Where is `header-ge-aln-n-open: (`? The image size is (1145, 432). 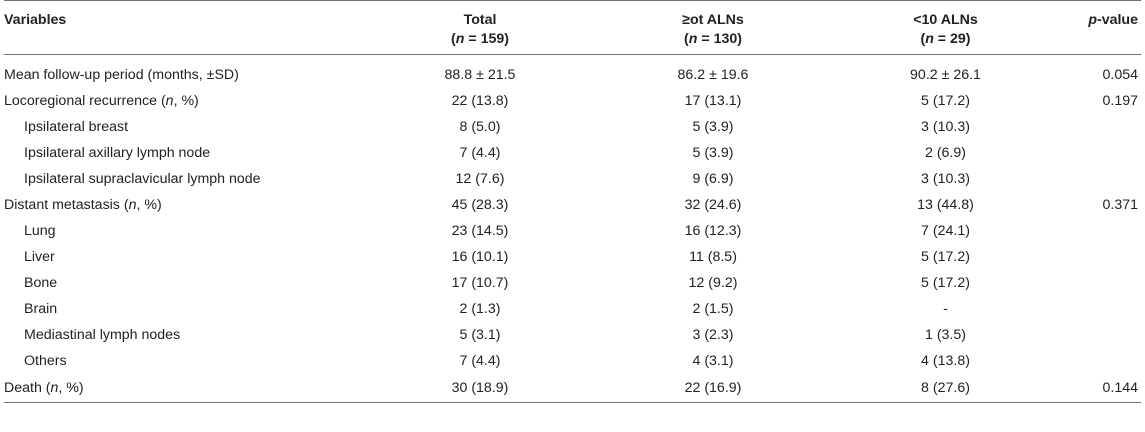 header-ge-aln-n-open: ( is located at coordinates (686, 39).